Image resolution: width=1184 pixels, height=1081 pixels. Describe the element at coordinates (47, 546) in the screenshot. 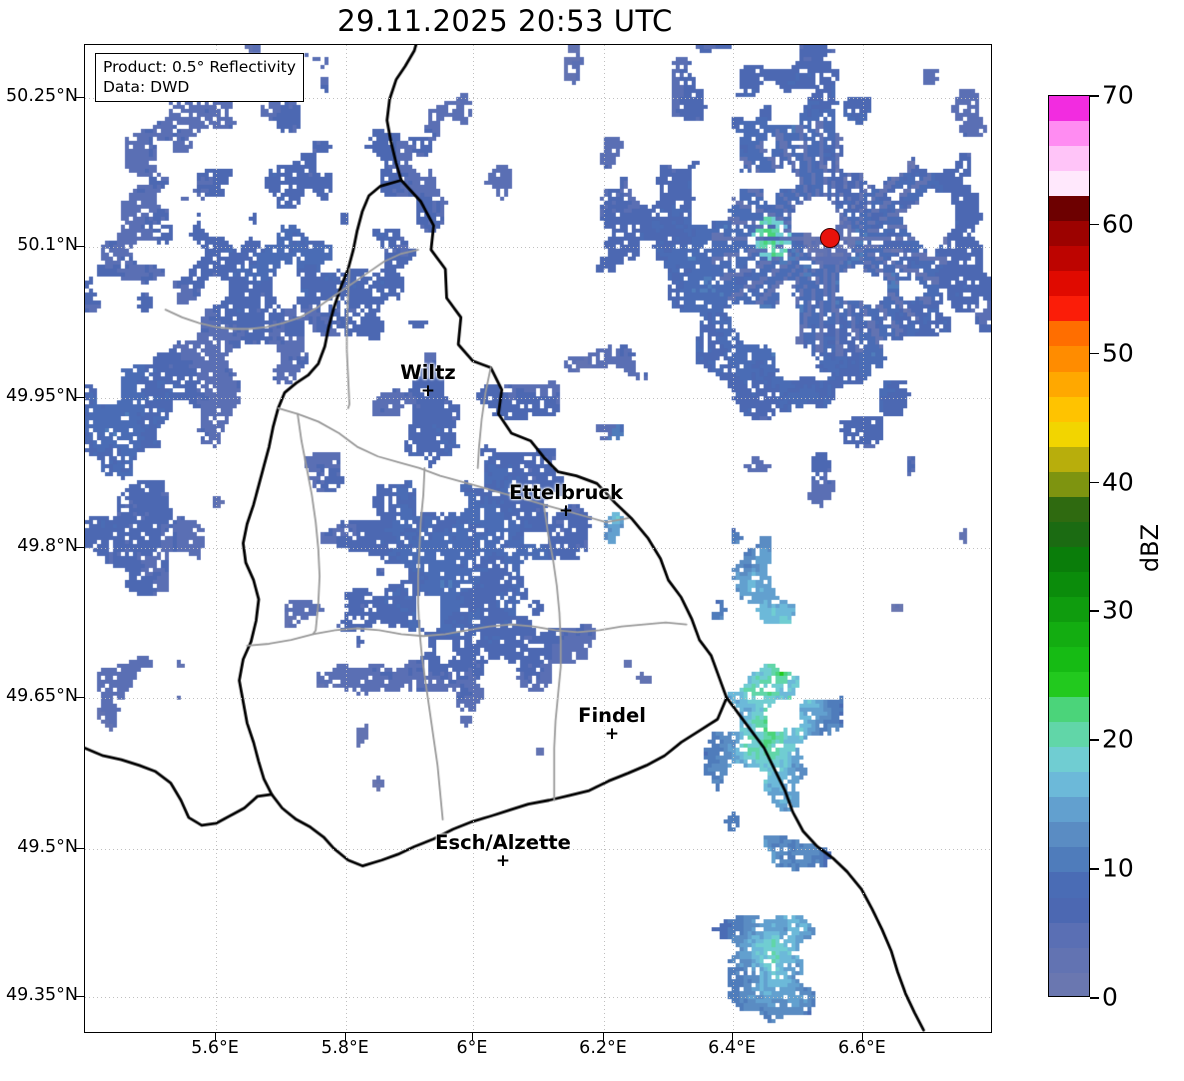

I see `latitude-tick-label: 49.8°N` at that location.